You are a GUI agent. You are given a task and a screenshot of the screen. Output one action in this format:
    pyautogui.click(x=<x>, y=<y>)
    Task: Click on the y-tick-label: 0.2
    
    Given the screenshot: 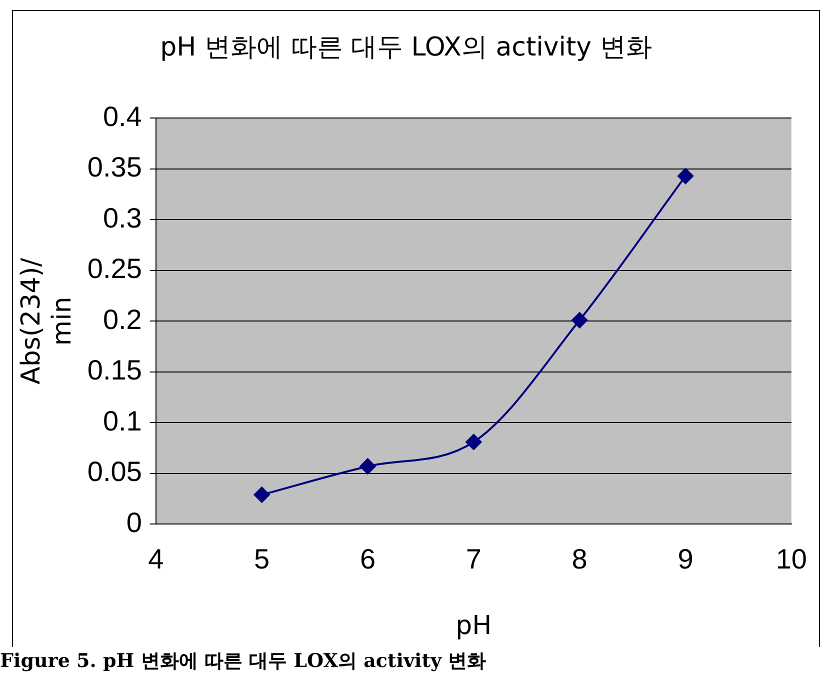 What is the action you would take?
    pyautogui.click(x=122, y=319)
    